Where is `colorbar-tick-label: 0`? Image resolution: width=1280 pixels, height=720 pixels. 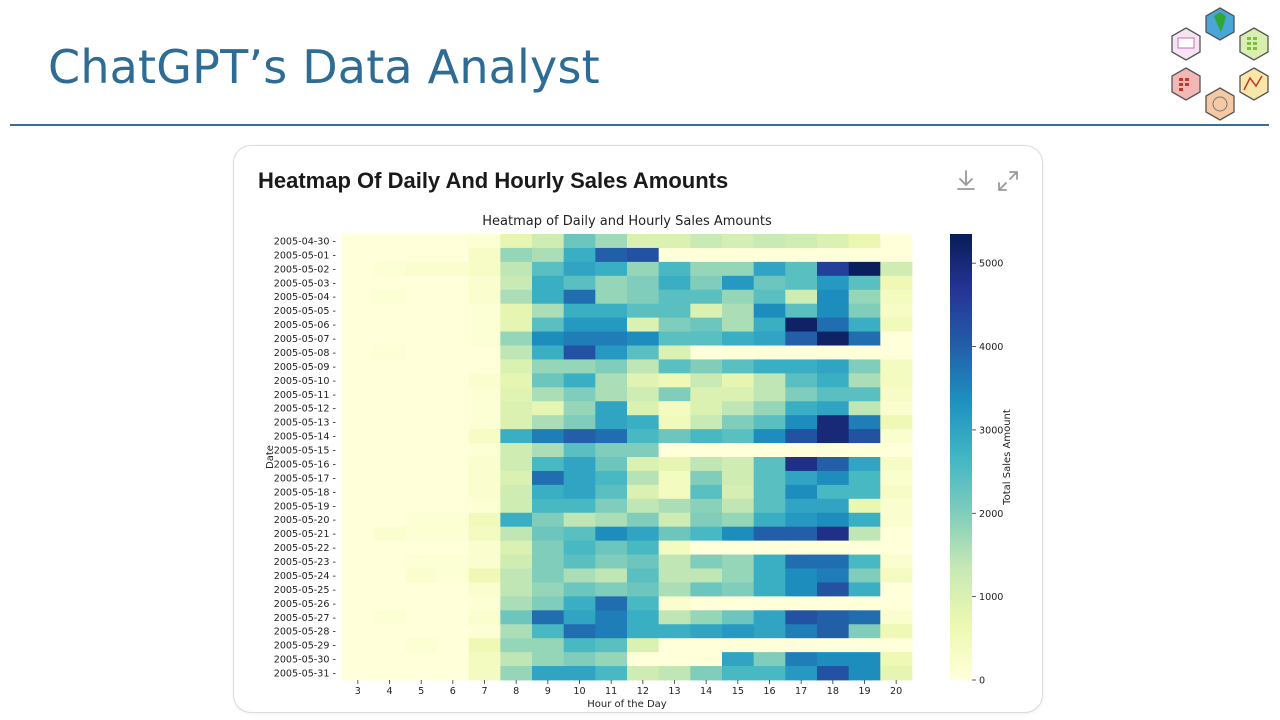
colorbar-tick-label: 0 is located at coordinates (982, 681).